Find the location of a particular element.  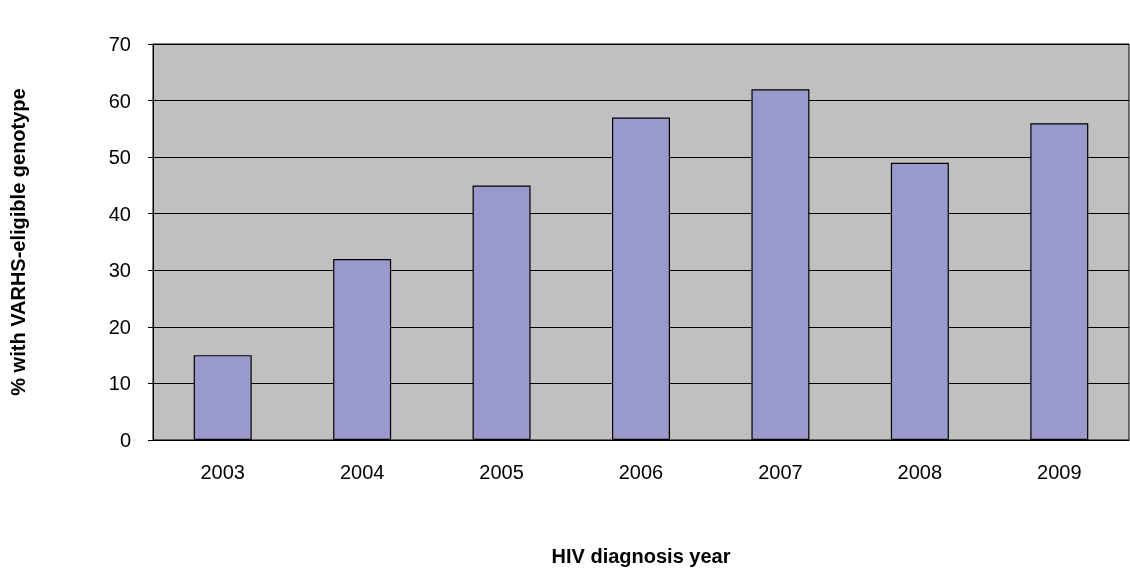

x-tick-label: 2003 is located at coordinates (222, 472).